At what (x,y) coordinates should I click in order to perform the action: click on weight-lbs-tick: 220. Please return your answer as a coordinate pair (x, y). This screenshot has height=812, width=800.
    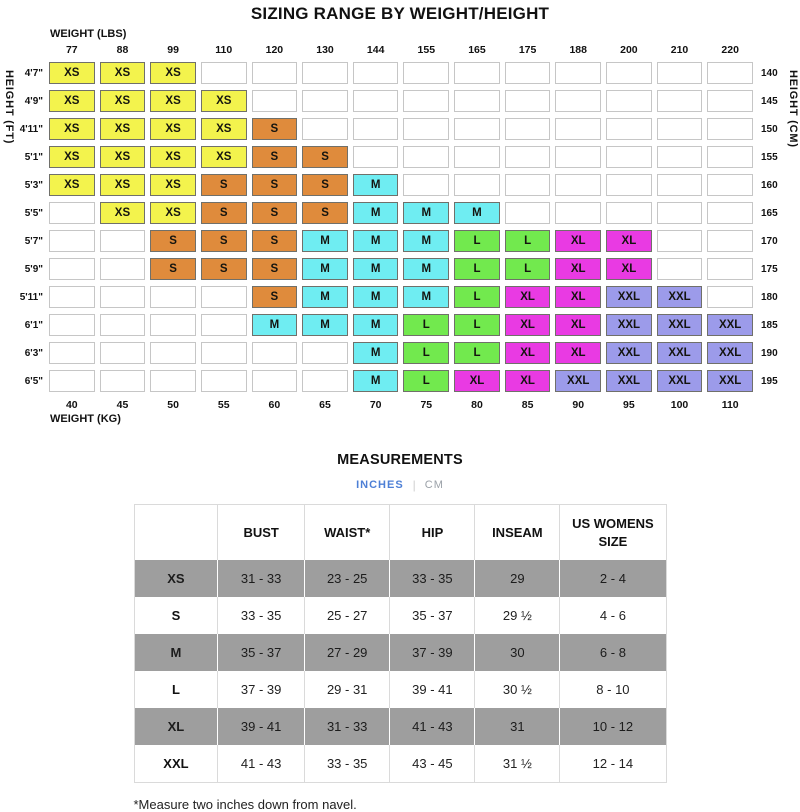
    Looking at the image, I should click on (730, 49).